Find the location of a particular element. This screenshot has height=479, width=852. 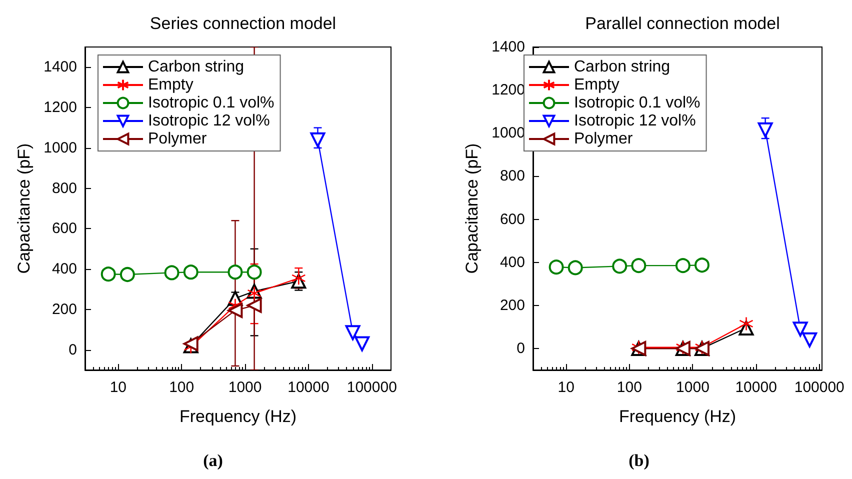

text: (b) is located at coordinates (639, 460).